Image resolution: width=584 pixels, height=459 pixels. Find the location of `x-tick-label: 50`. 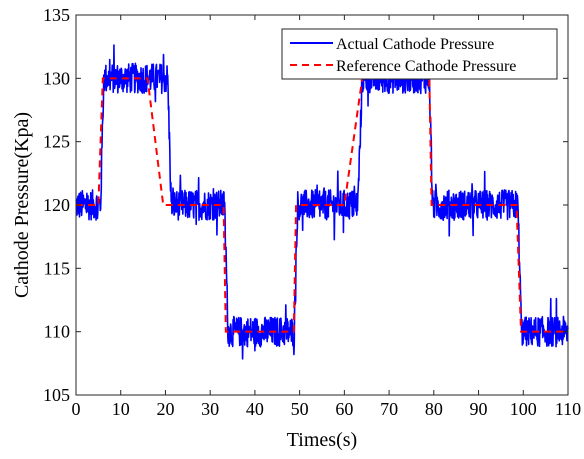

x-tick-label: 50 is located at coordinates (300, 409).